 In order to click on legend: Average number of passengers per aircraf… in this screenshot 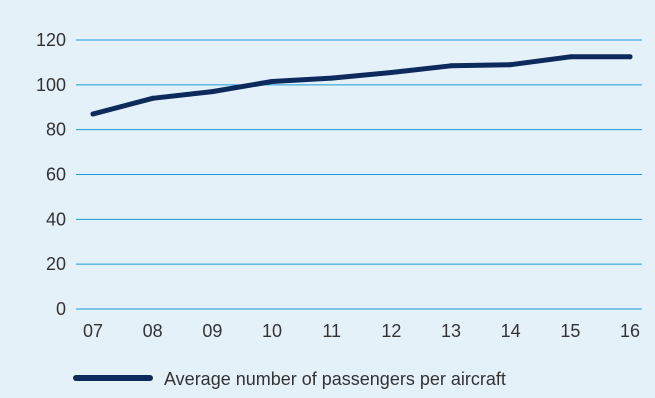, I will do `click(289, 379)`.